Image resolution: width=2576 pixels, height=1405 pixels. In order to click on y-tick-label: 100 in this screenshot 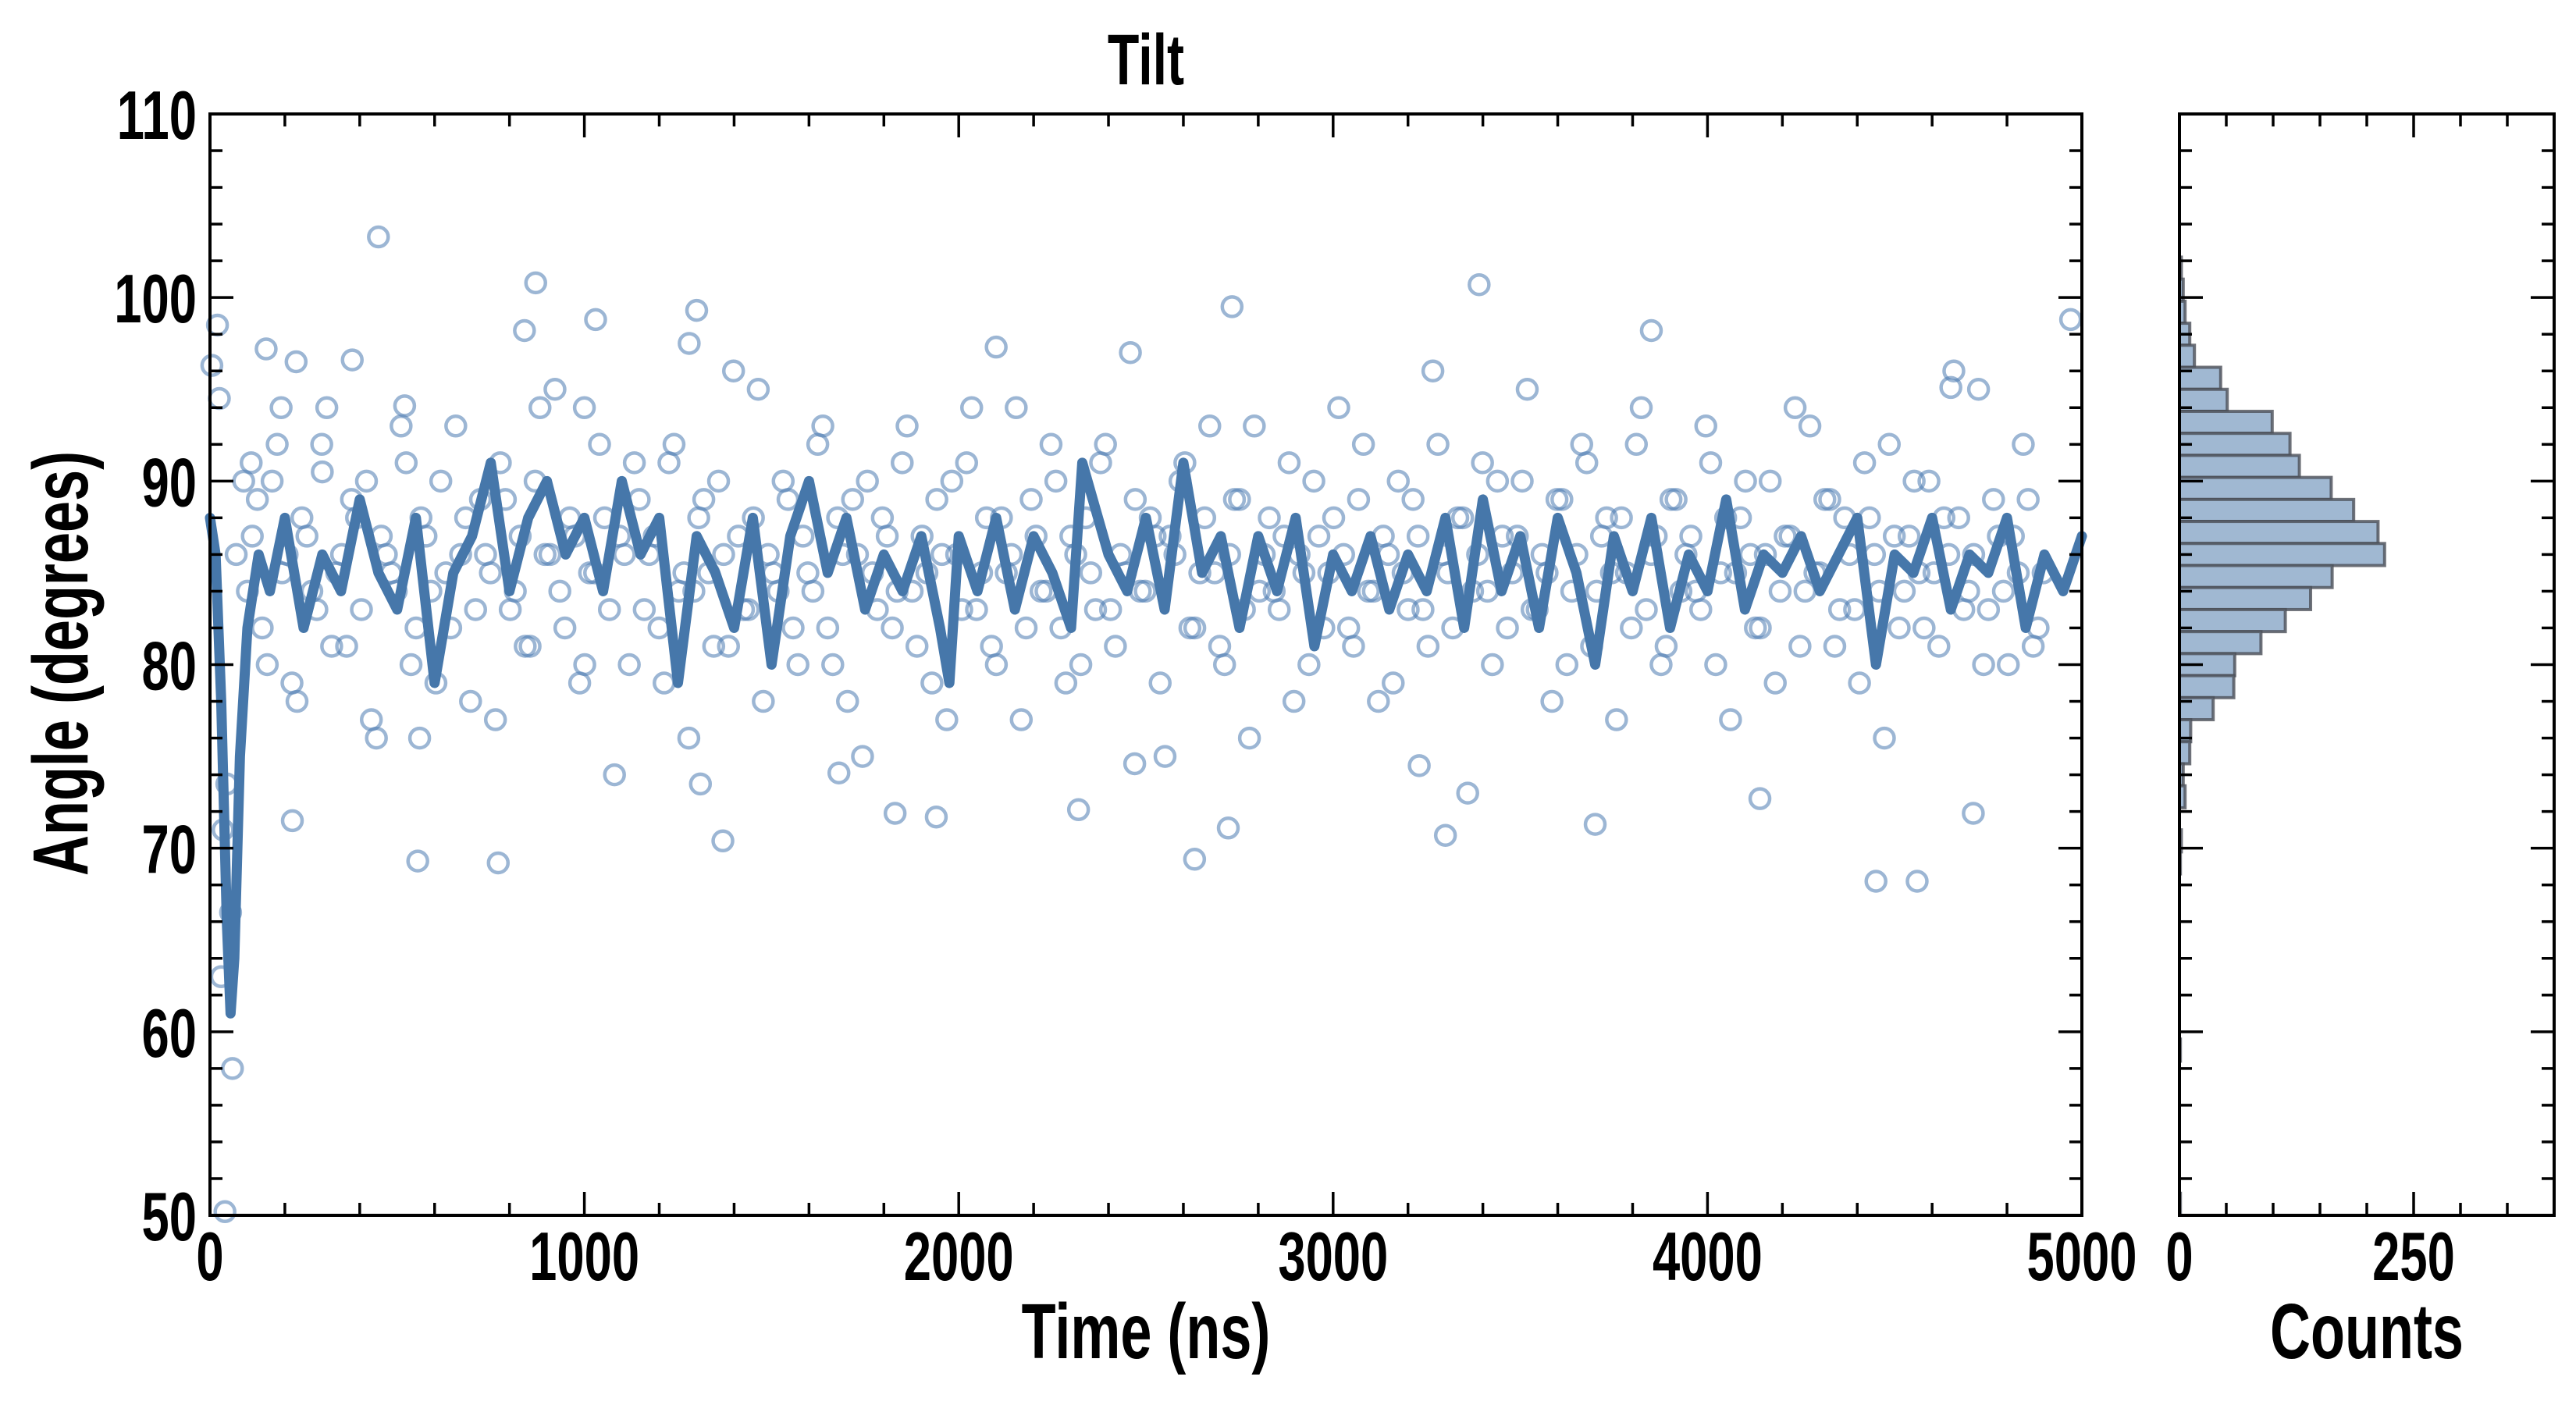, I will do `click(155, 300)`.